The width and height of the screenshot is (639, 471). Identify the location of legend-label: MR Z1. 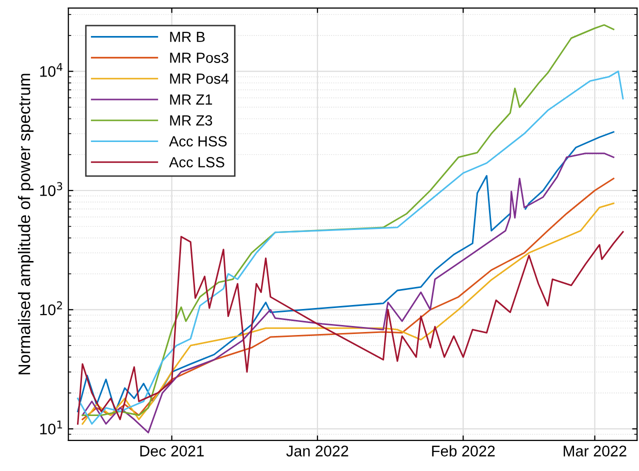
(191, 99).